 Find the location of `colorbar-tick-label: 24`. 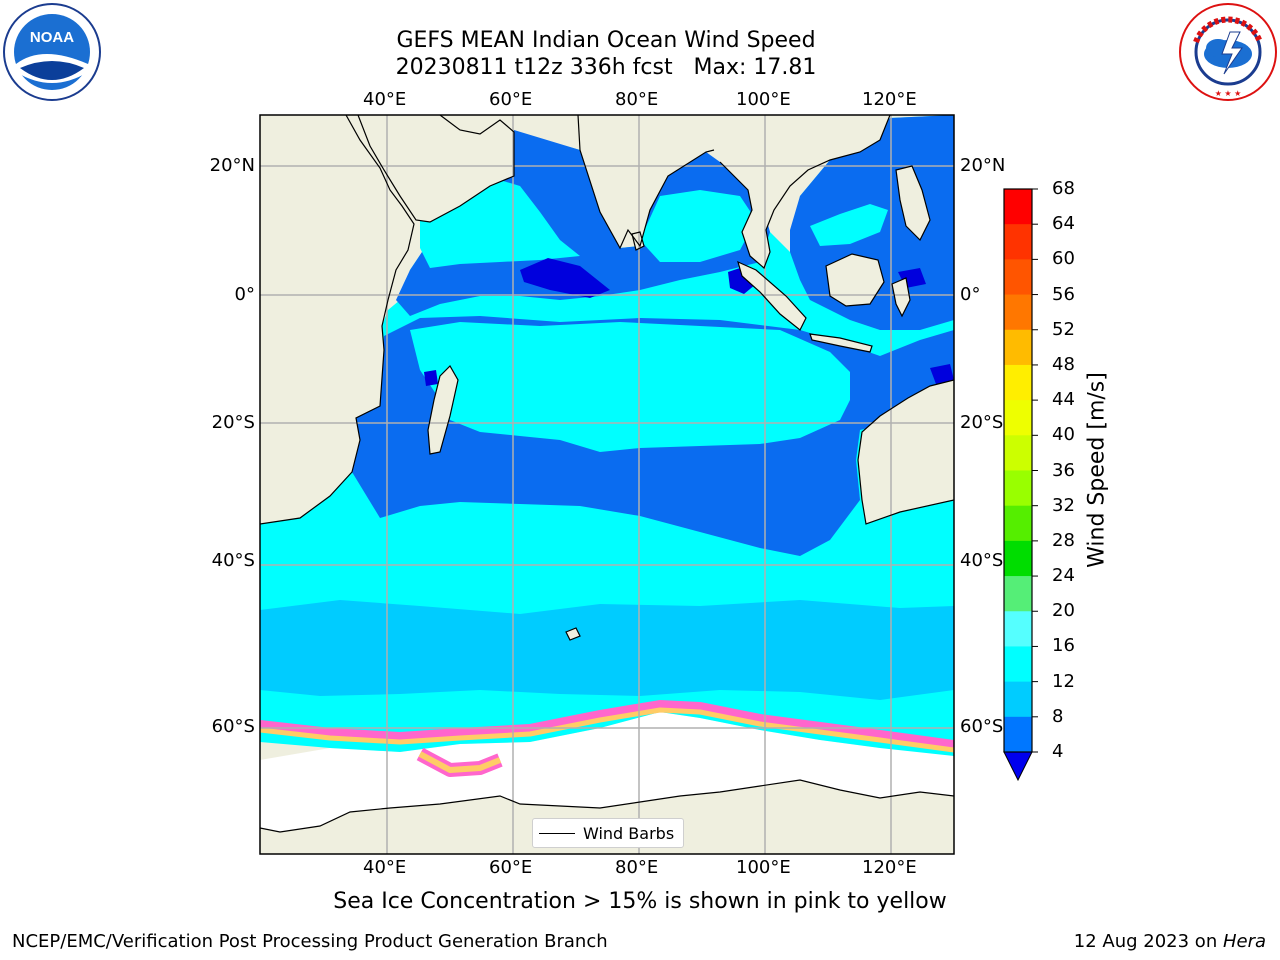

colorbar-tick-label: 24 is located at coordinates (1063, 576).